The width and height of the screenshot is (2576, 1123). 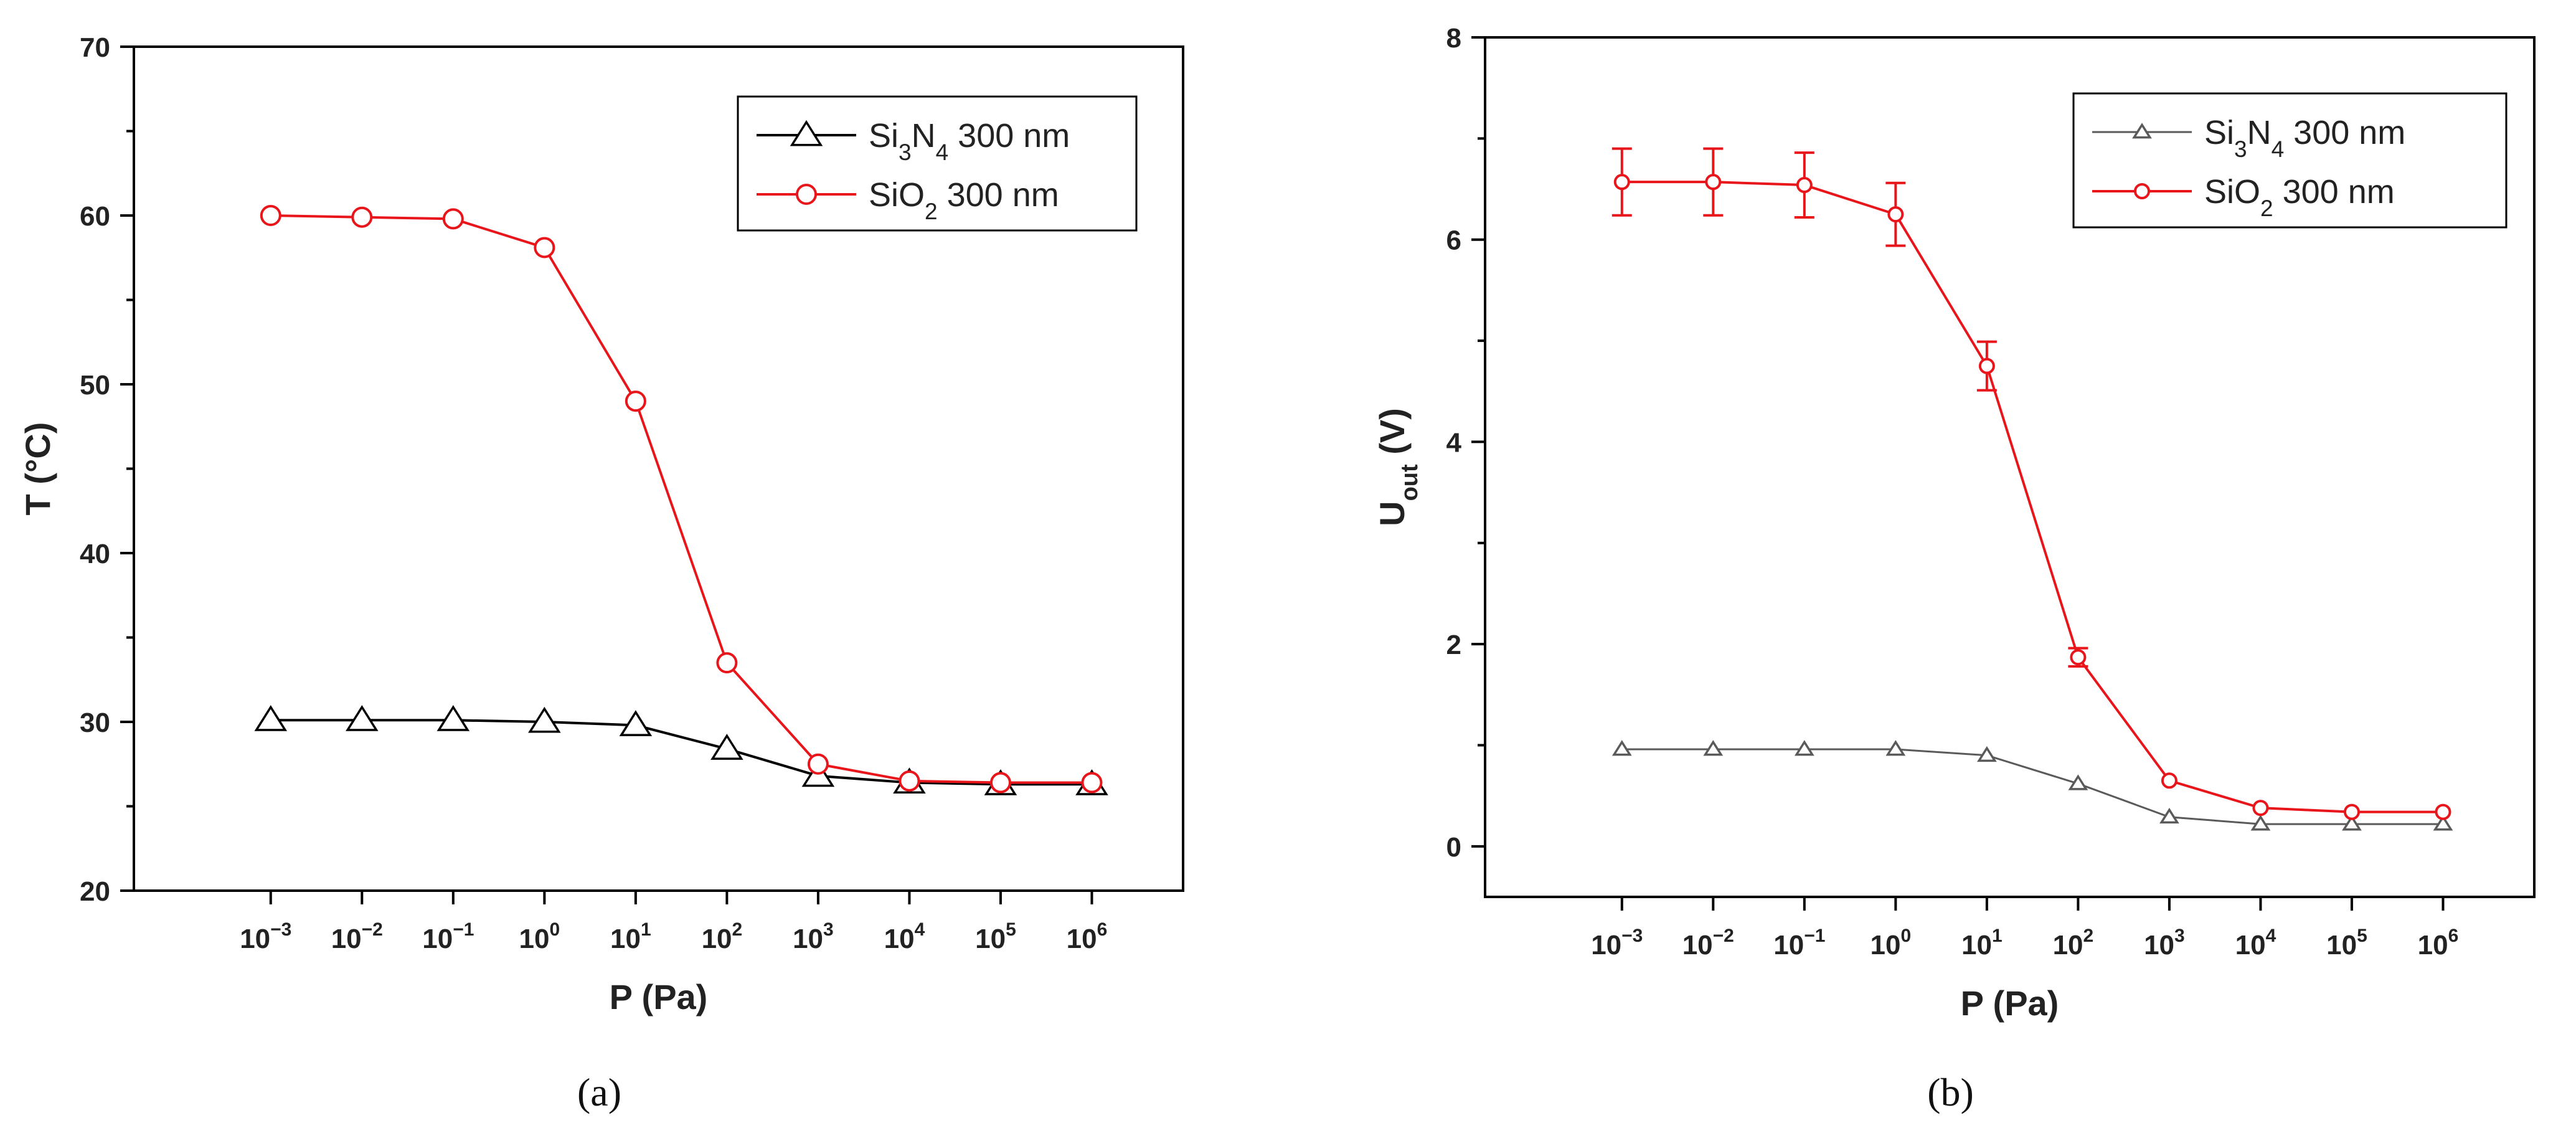 What do you see at coordinates (95, 216) in the screenshot?
I see `y-tick-label: 60` at bounding box center [95, 216].